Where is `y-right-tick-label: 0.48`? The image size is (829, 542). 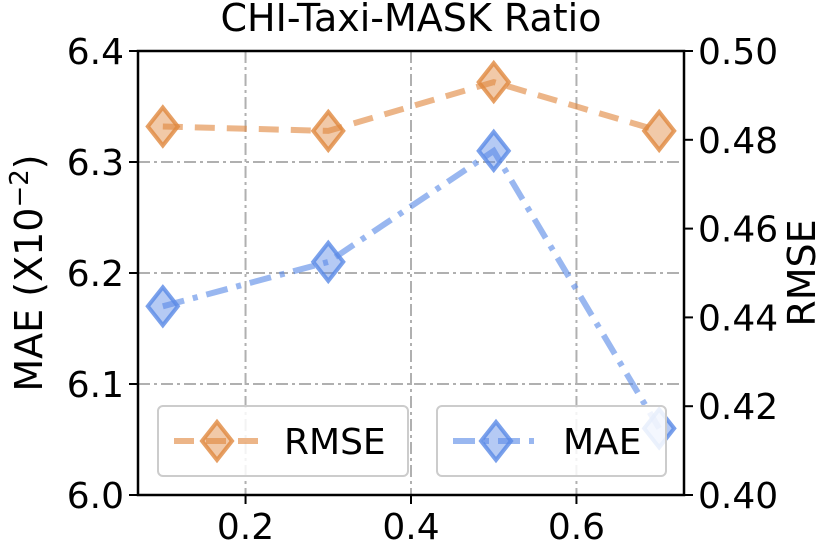 y-right-tick-label: 0.48 is located at coordinates (738, 141).